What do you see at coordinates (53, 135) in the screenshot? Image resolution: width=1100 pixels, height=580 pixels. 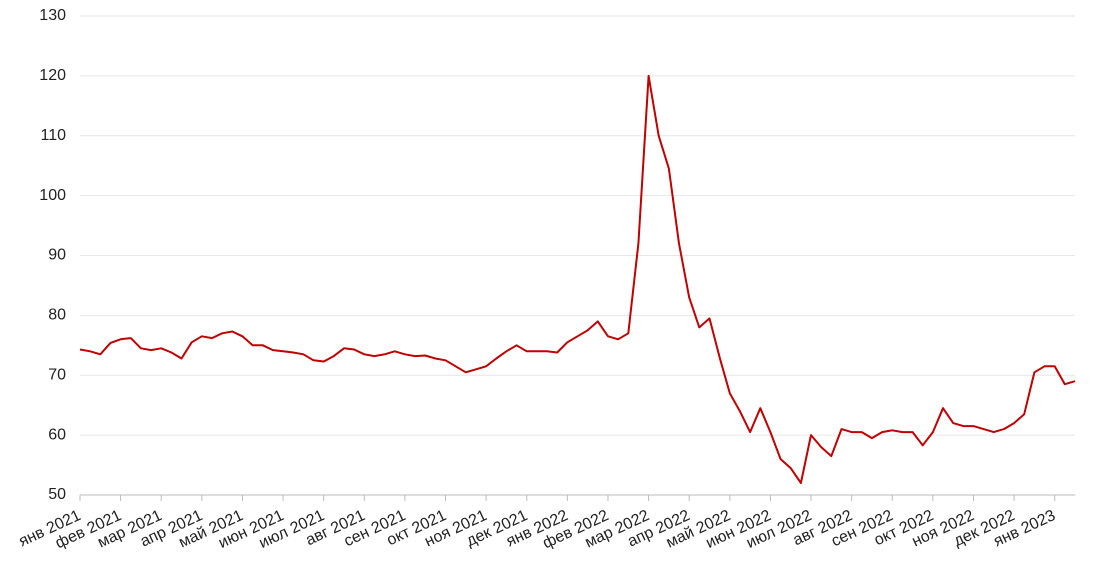 I see `y-tick-label: 110` at bounding box center [53, 135].